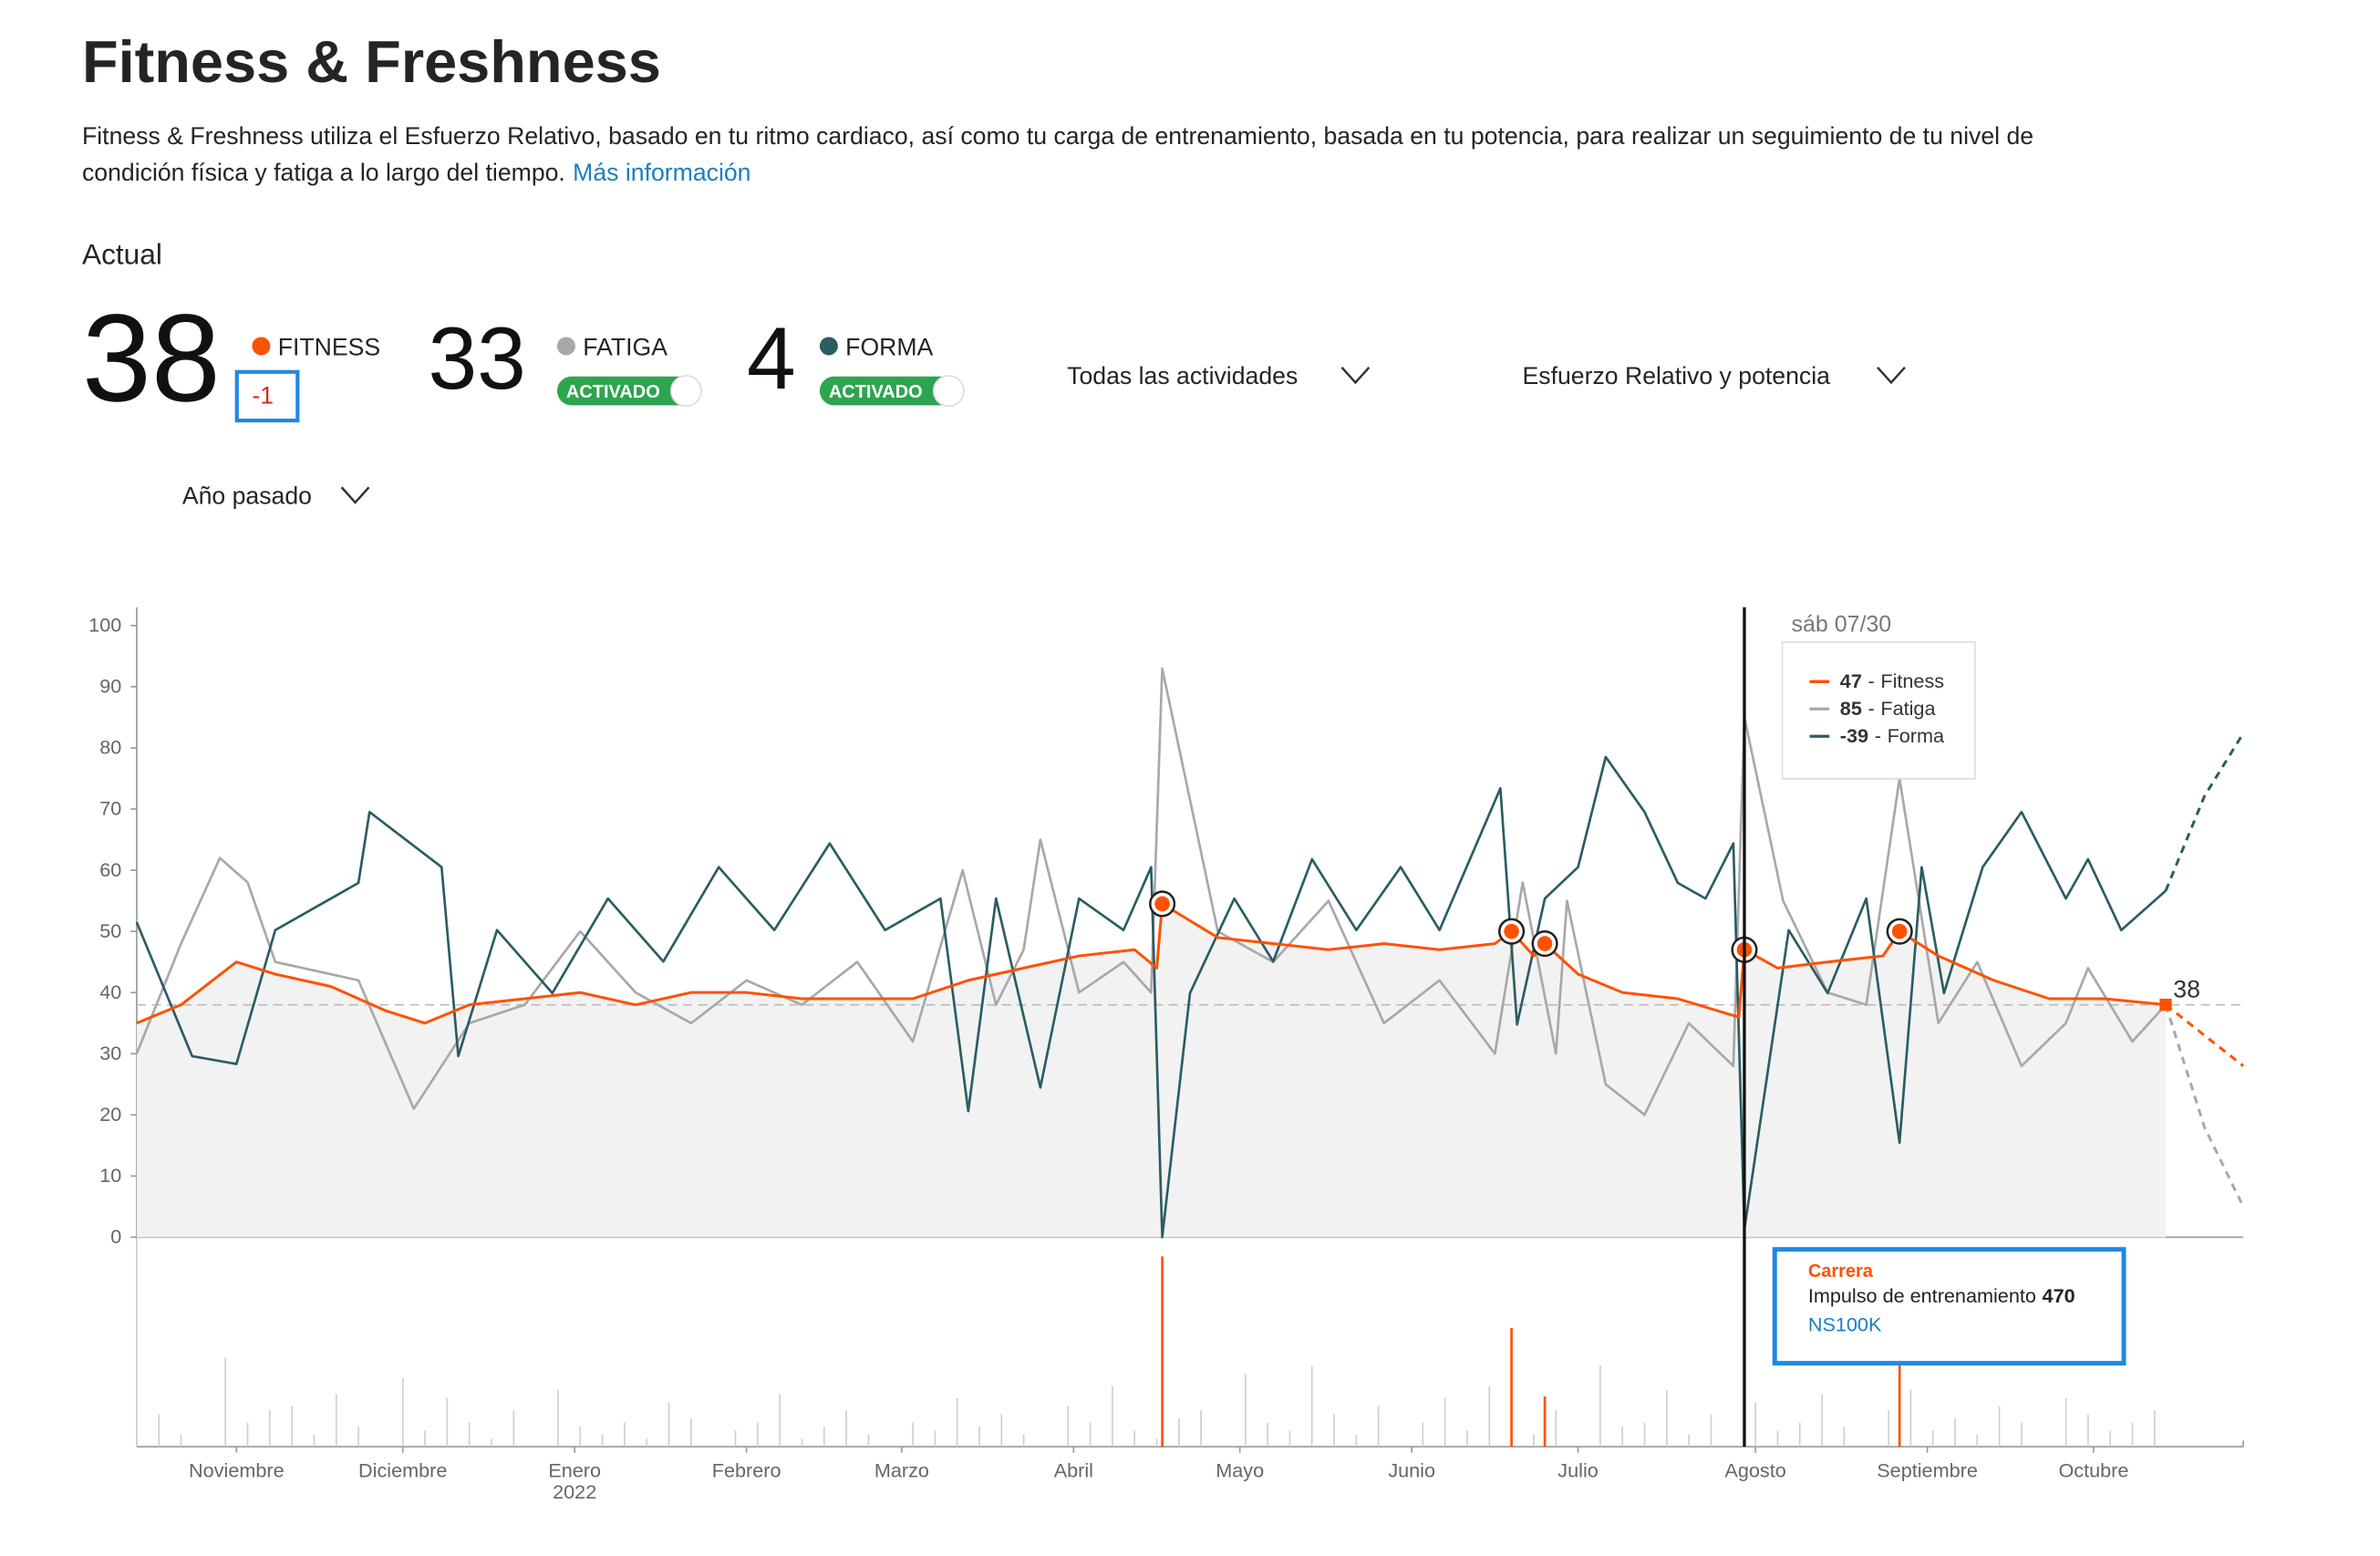 This screenshot has width=2380, height=1556. I want to click on form-label: FORMA, so click(889, 346).